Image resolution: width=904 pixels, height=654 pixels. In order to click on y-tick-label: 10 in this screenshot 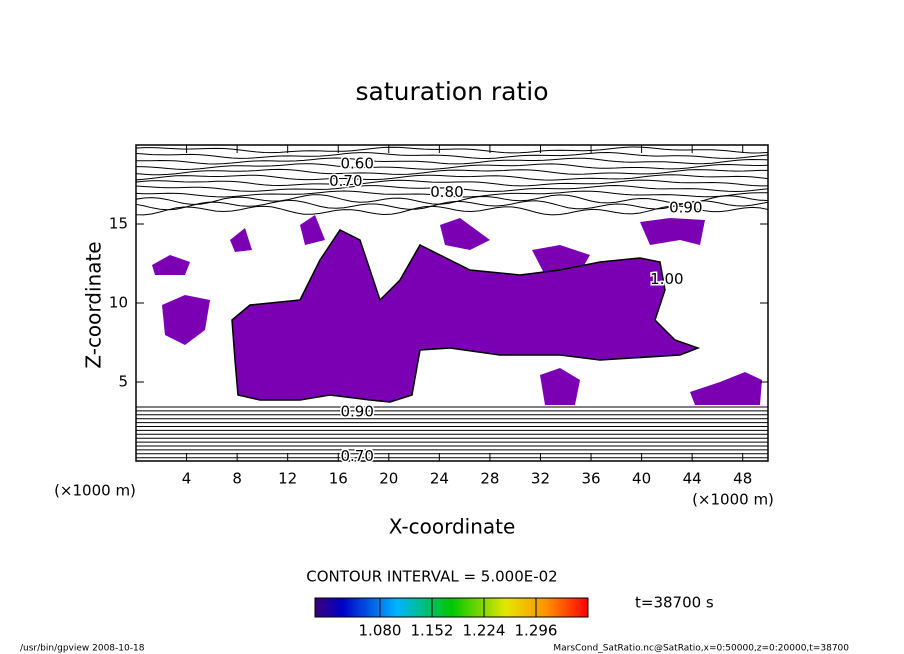, I will do `click(118, 303)`.